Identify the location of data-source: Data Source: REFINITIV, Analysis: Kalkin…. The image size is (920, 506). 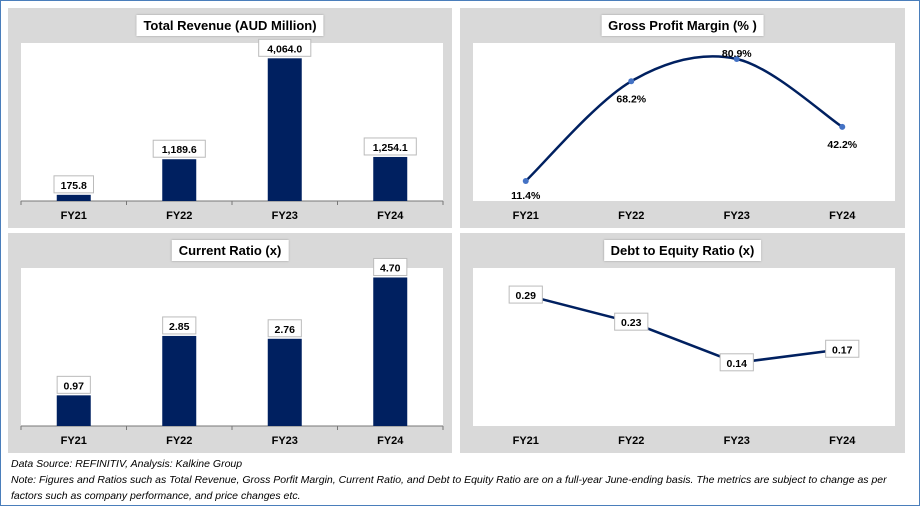
(127, 464).